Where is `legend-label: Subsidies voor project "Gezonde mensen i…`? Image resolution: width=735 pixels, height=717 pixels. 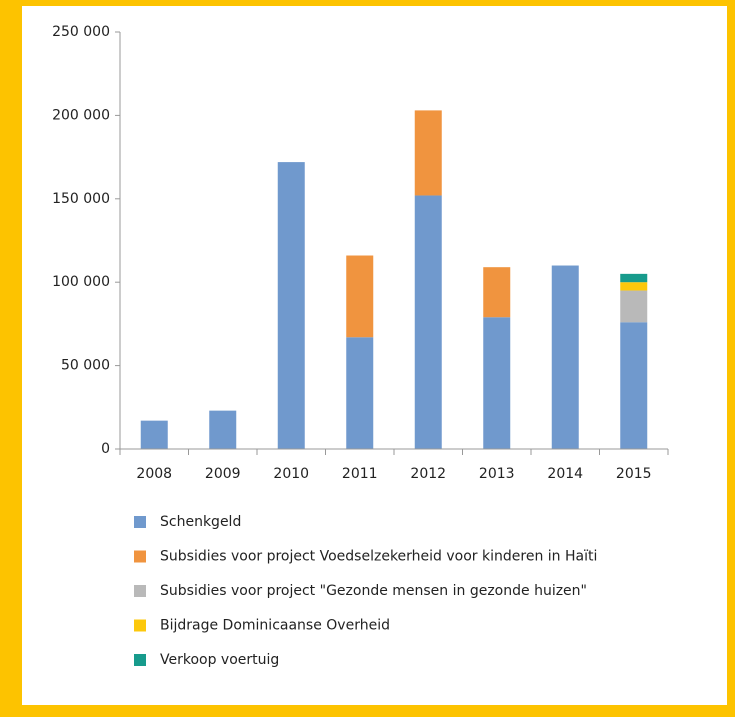
legend-label: Subsidies voor project "Gezonde mensen i… is located at coordinates (373, 591).